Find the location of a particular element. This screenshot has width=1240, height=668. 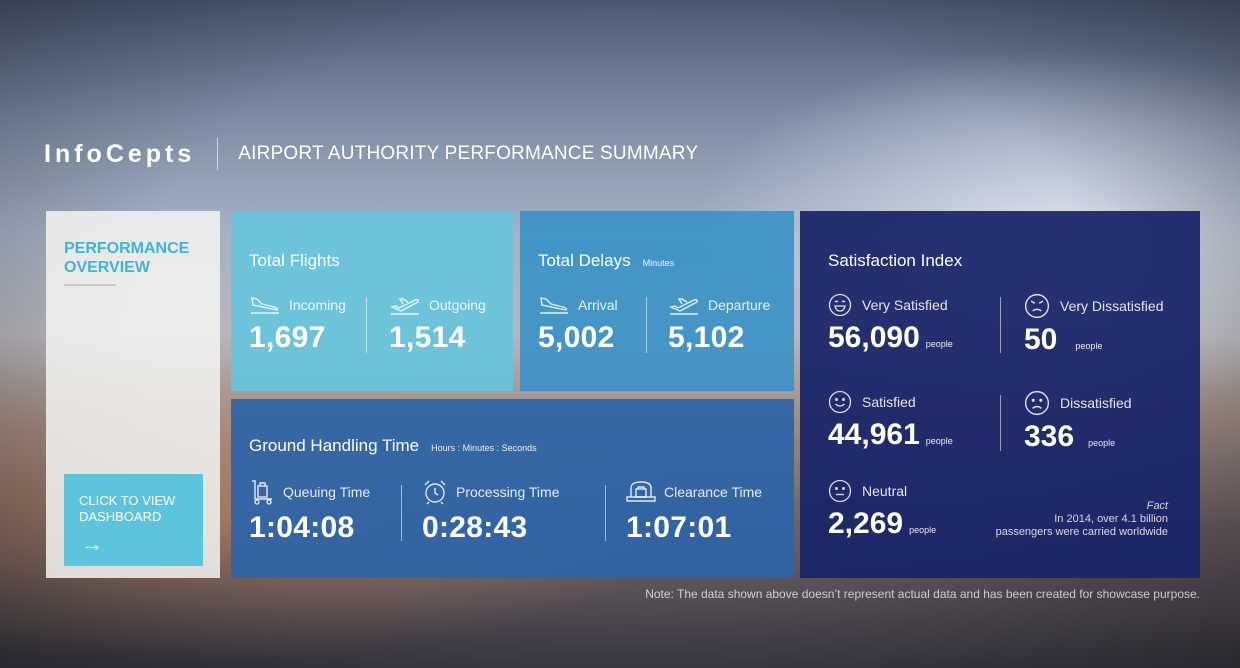

page-title: AIRPORT AUTHORITY PERFORMANCE SUMMARY is located at coordinates (468, 153).